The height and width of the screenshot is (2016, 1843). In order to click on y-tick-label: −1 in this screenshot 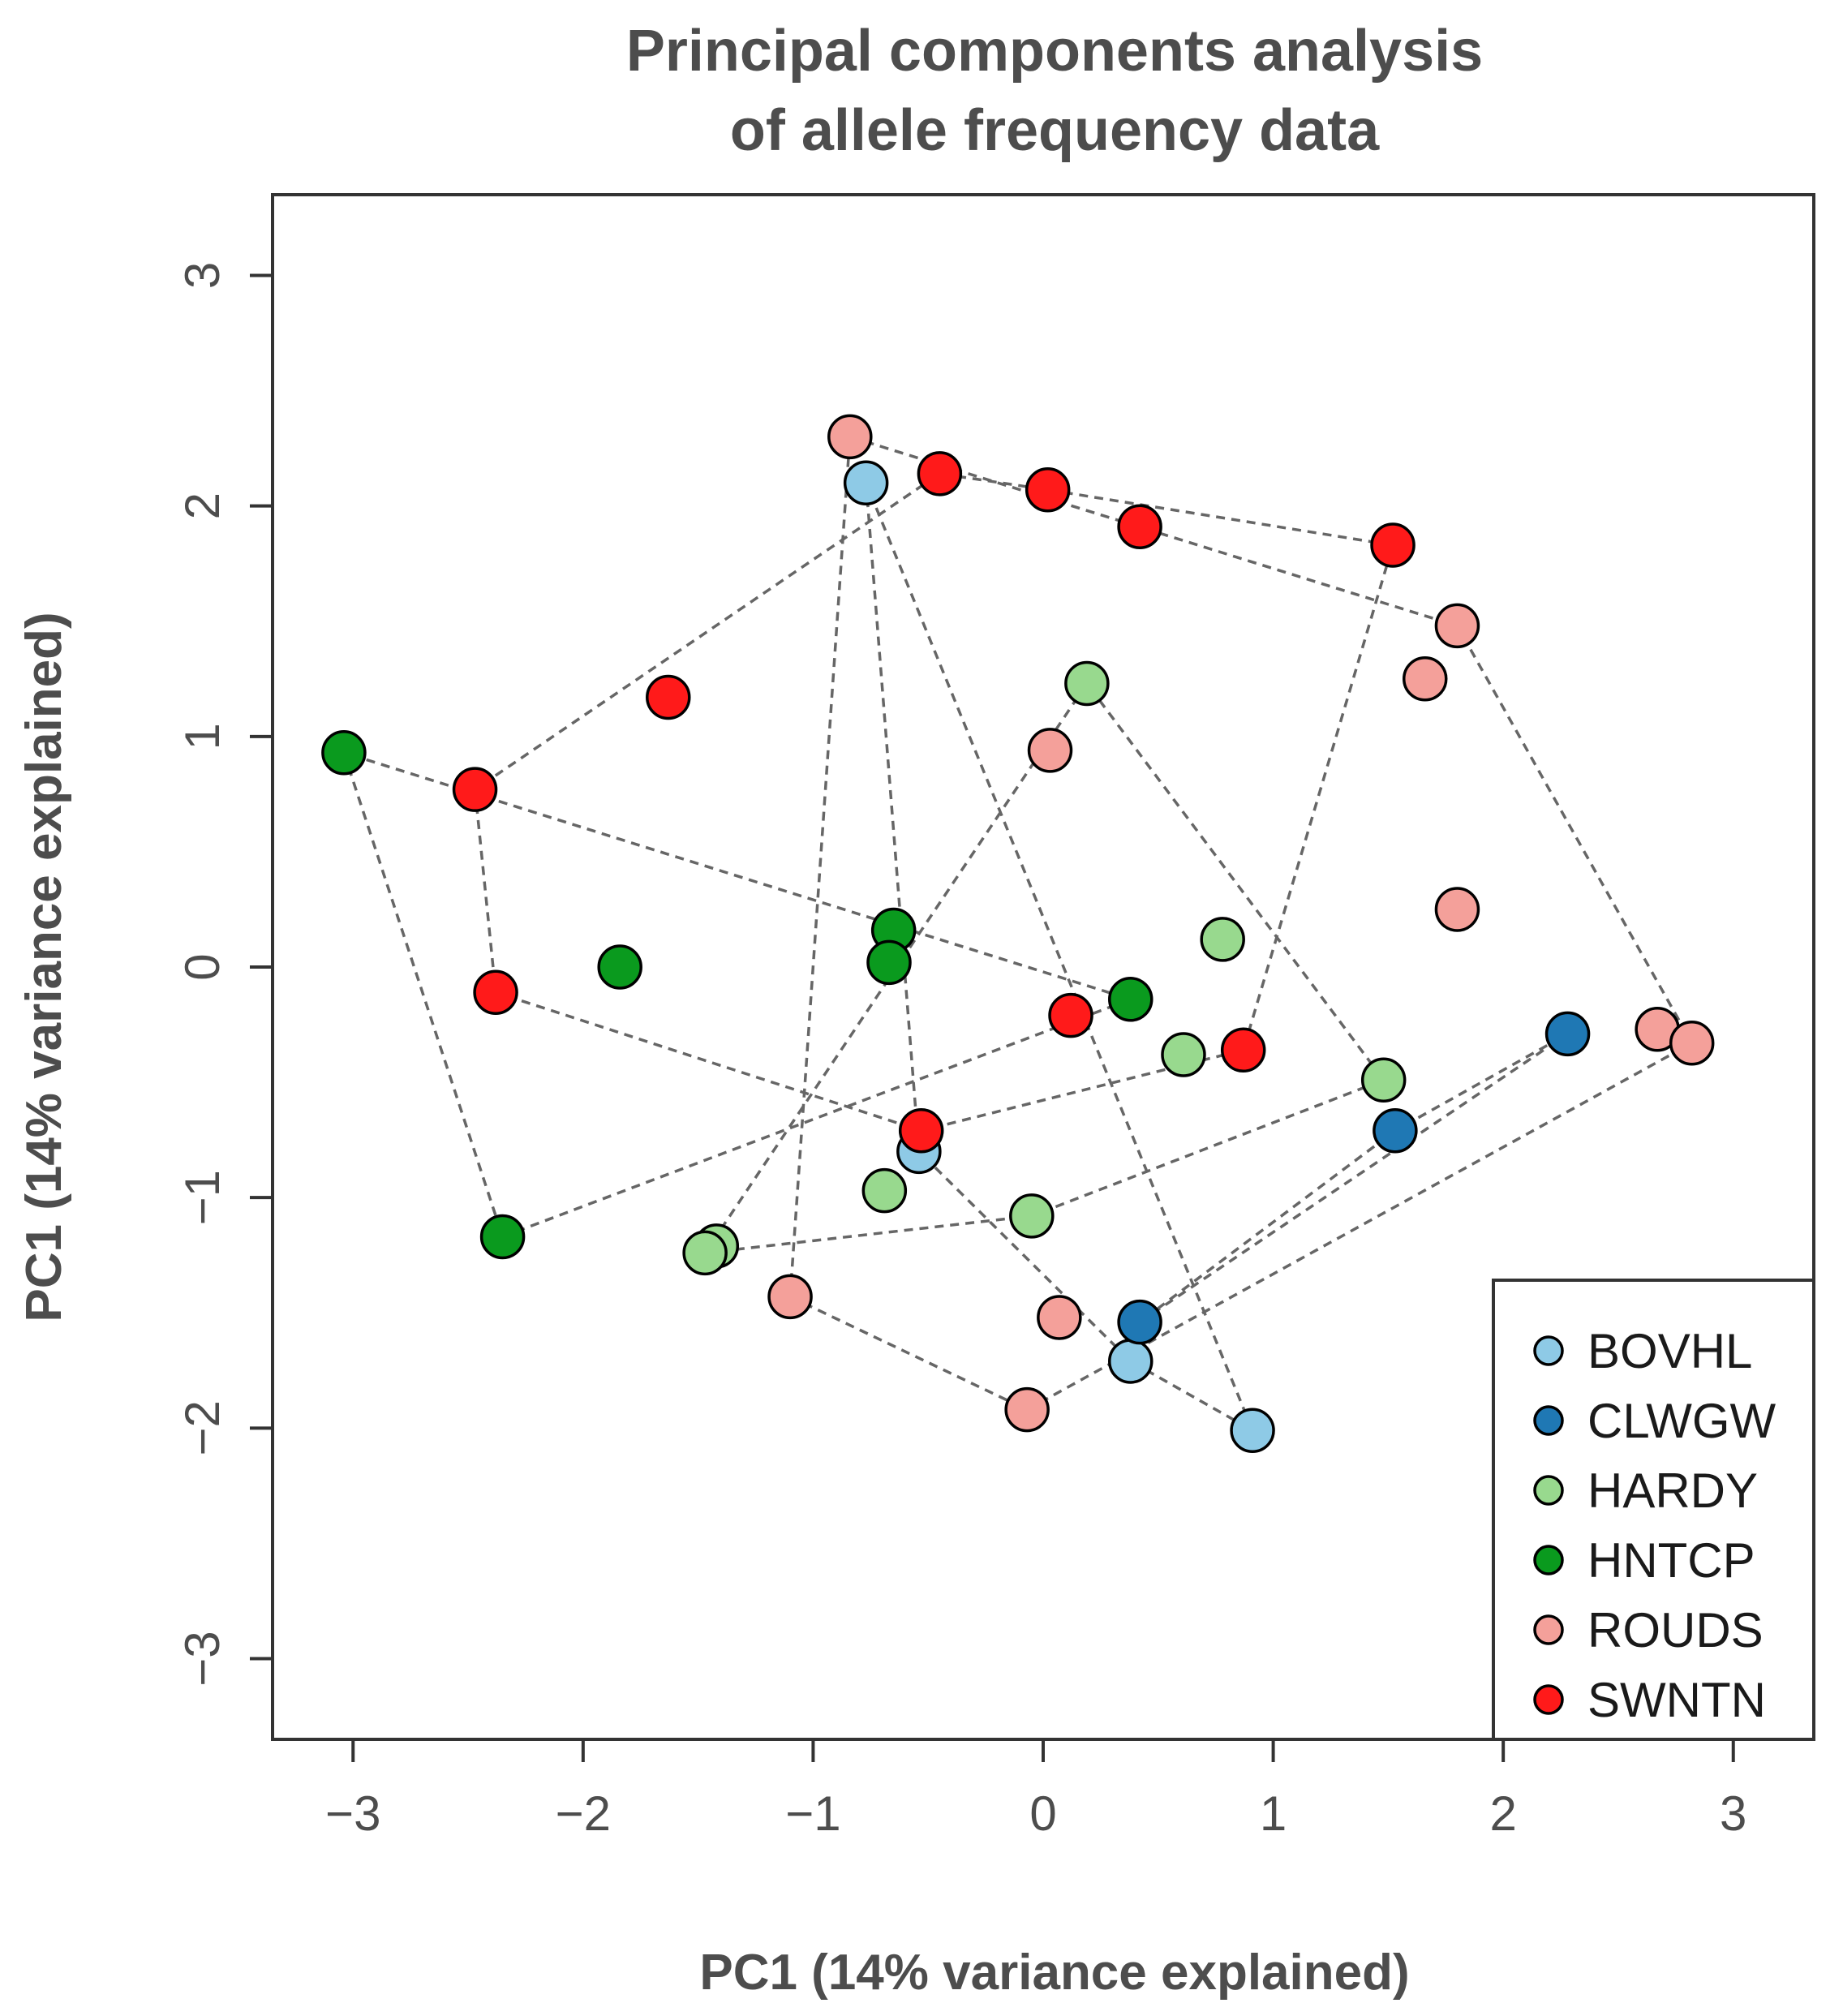, I will do `click(202, 1197)`.